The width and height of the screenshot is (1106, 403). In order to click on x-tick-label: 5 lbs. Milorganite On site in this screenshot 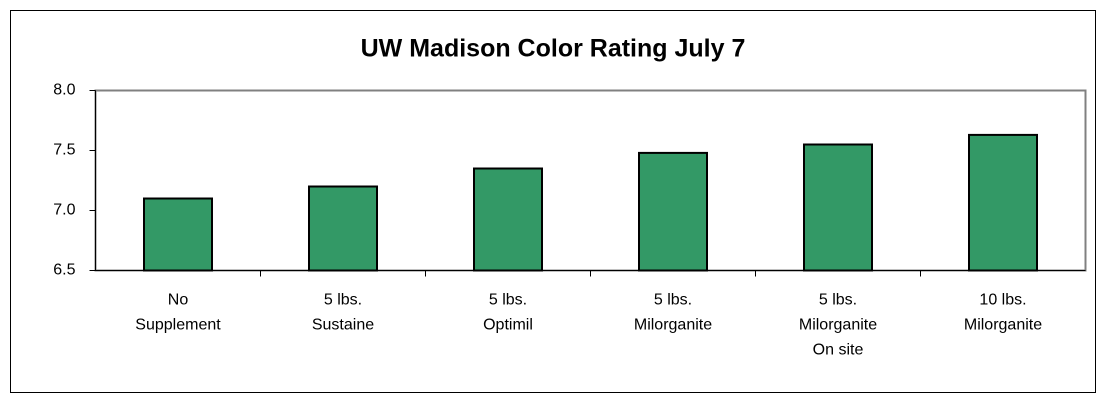, I will do `click(838, 325)`.